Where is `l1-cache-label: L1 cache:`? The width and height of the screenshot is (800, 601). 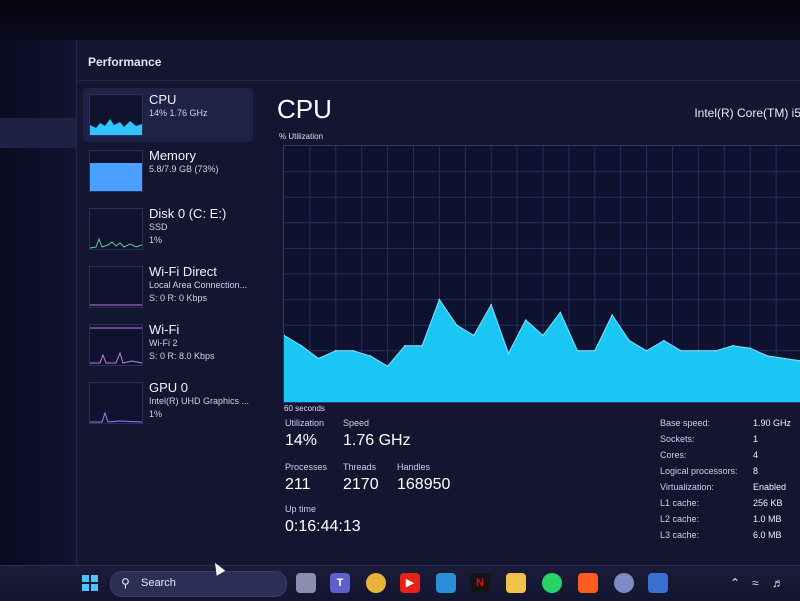 l1-cache-label: L1 cache: is located at coordinates (680, 503).